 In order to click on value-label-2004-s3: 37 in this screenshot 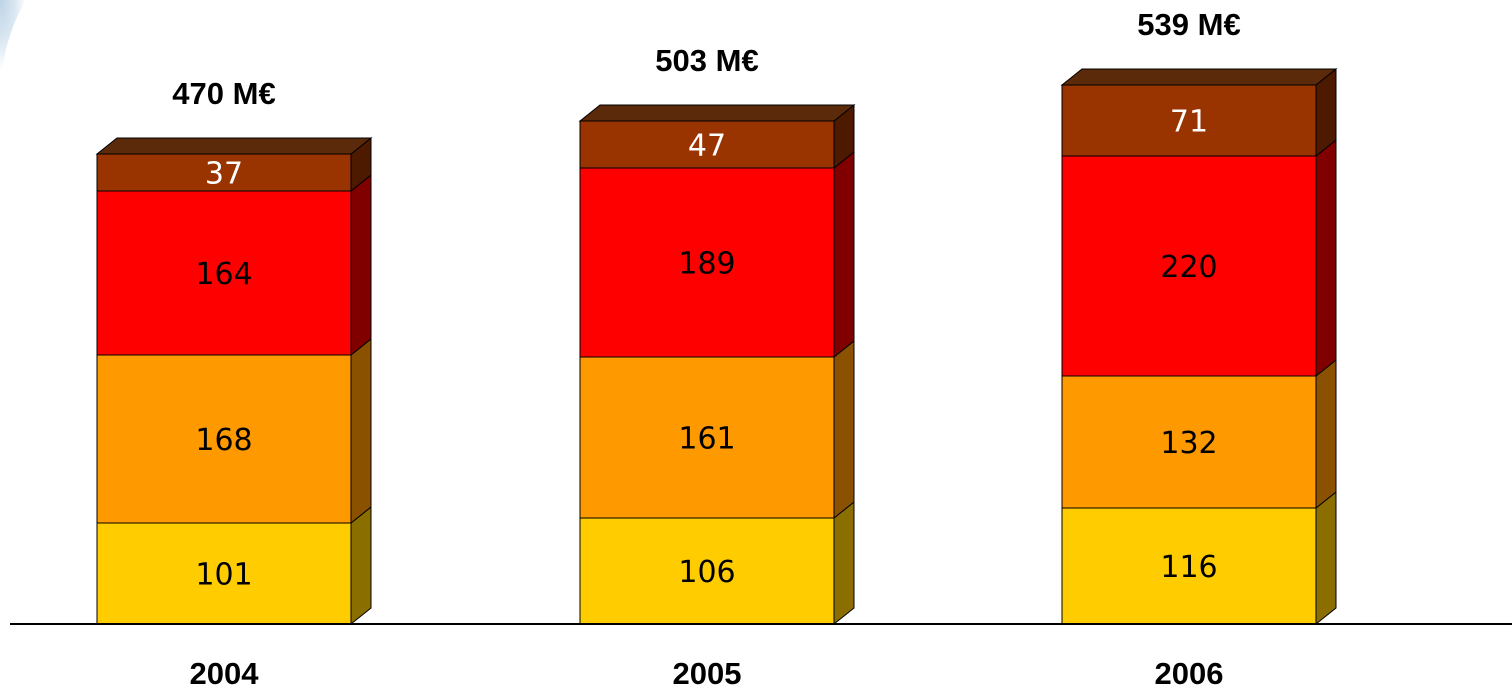, I will do `click(224, 174)`.